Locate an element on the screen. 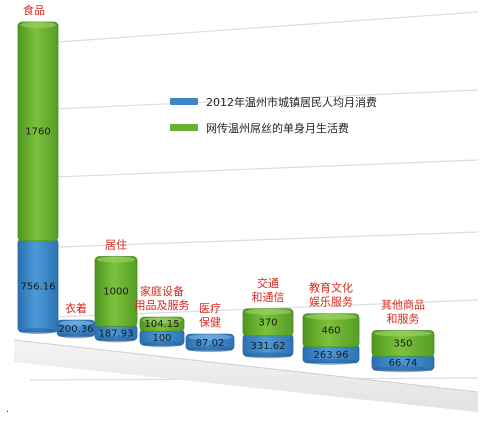 Image resolution: width=488 pixels, height=428 pixels. value-label-green-8: 350 is located at coordinates (402, 343).